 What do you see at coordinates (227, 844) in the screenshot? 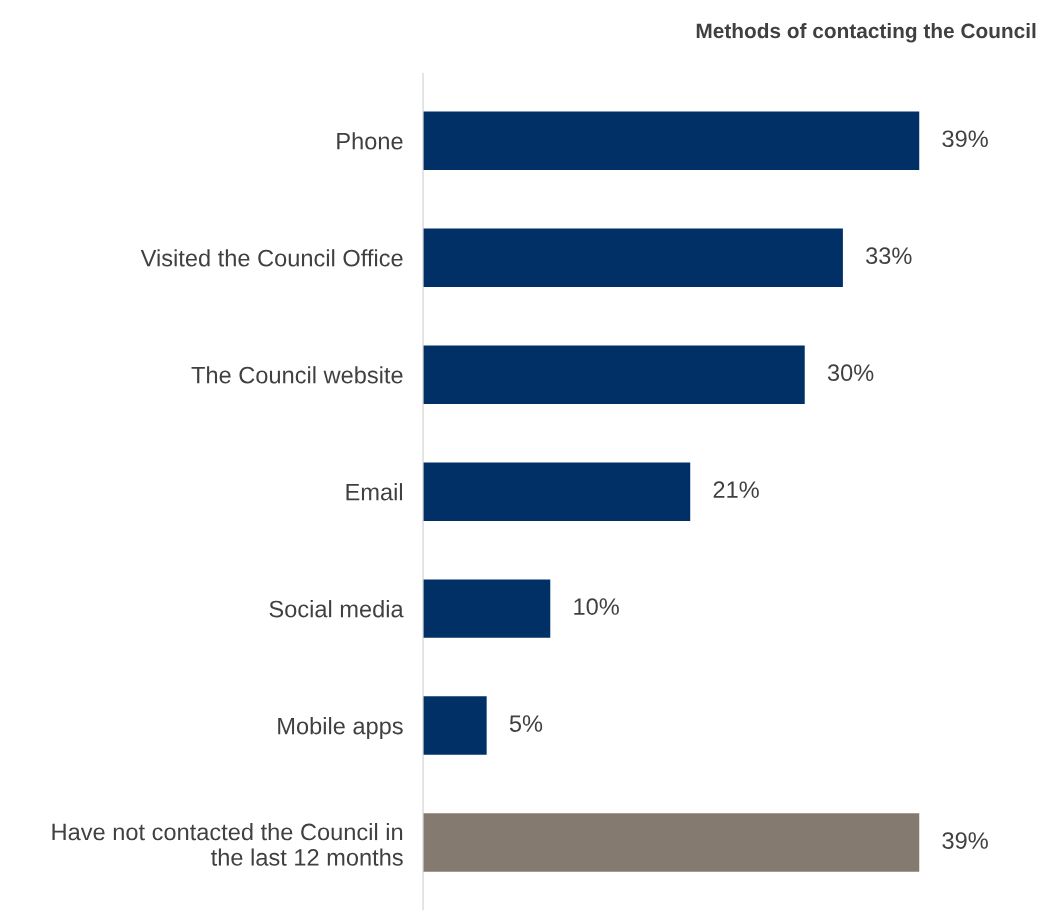
I see `y-tick-label: Have not contacted the Council in the last 12 months` at bounding box center [227, 844].